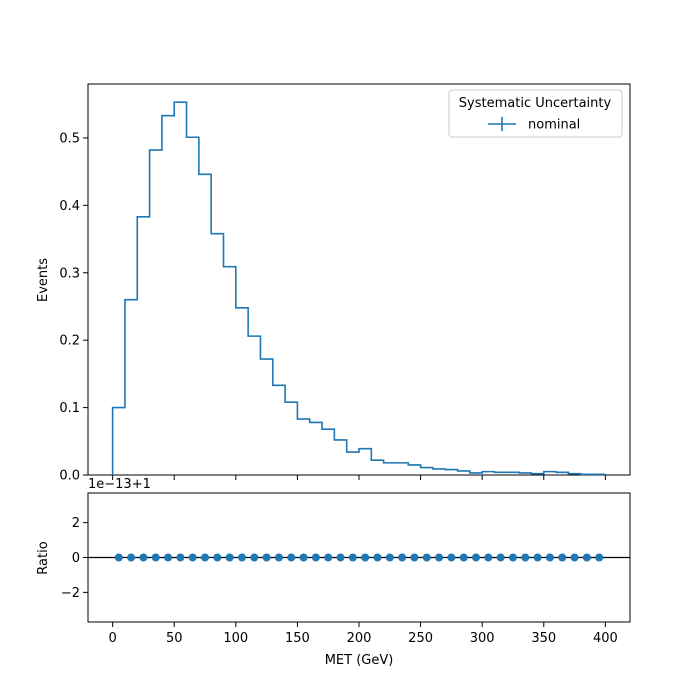  I want to click on x-tick-label-3: 150, so click(297, 638).